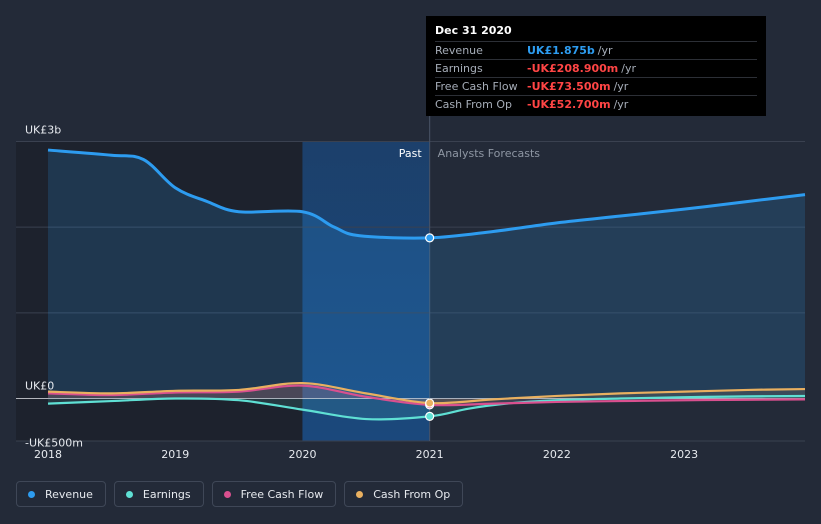  Describe the element at coordinates (489, 153) in the screenshot. I see `forecast-label: Analysts Forecasts` at that location.